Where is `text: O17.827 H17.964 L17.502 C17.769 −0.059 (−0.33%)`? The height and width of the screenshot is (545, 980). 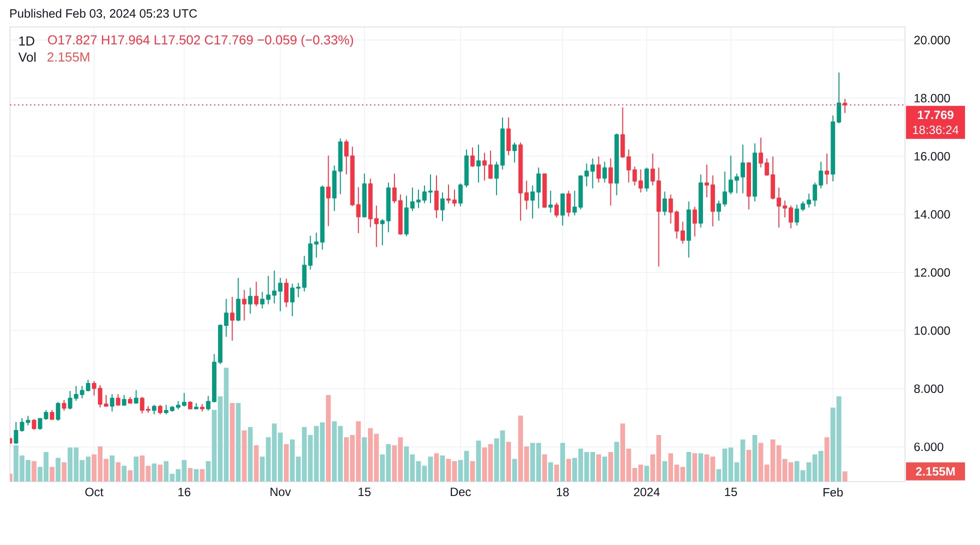 text: O17.827 H17.964 L17.502 C17.769 −0.059 (−0.33%) is located at coordinates (201, 41).